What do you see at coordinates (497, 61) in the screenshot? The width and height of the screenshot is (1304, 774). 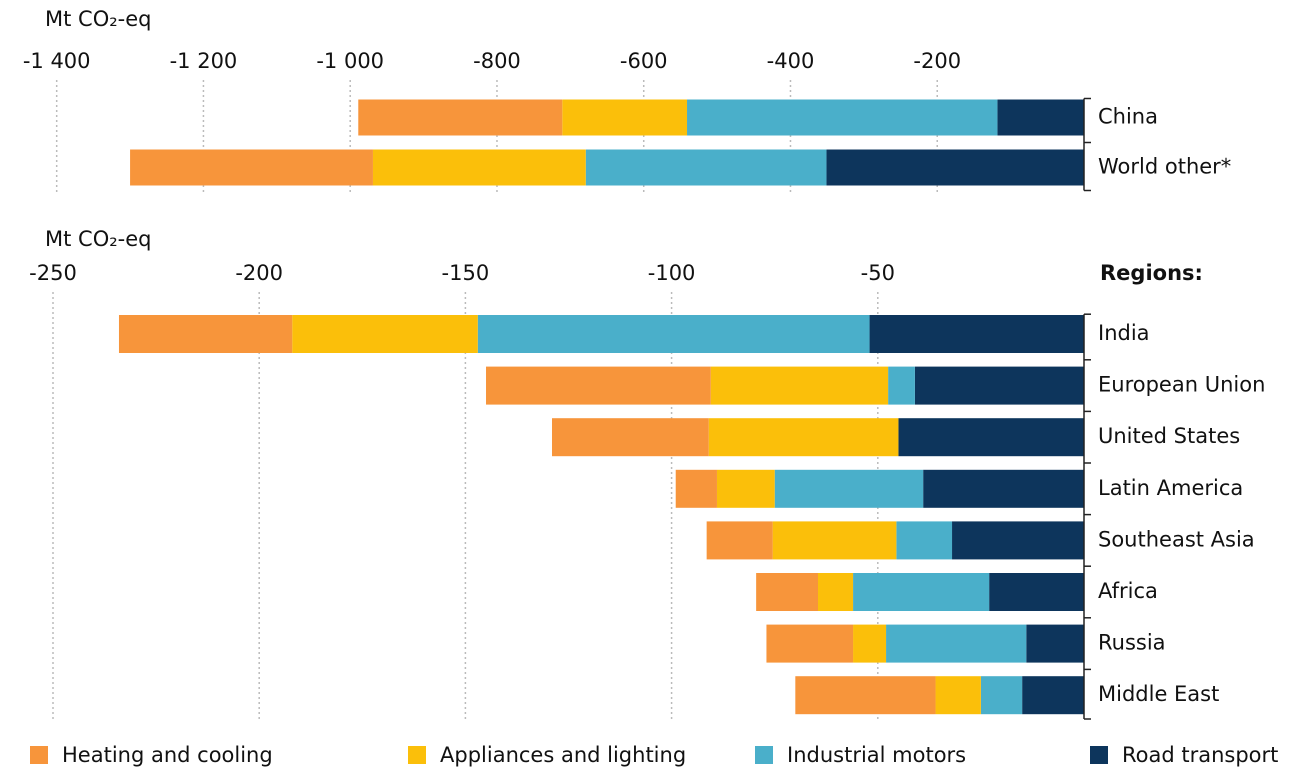 I see `x-tick-label: -800` at bounding box center [497, 61].